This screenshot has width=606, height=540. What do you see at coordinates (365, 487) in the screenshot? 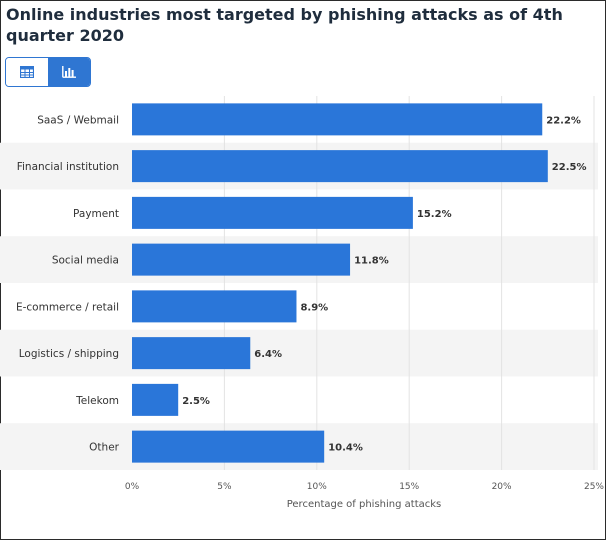
I see `x-tick-labels: 0% 5% 10% 15% 20% 25%` at bounding box center [365, 487].